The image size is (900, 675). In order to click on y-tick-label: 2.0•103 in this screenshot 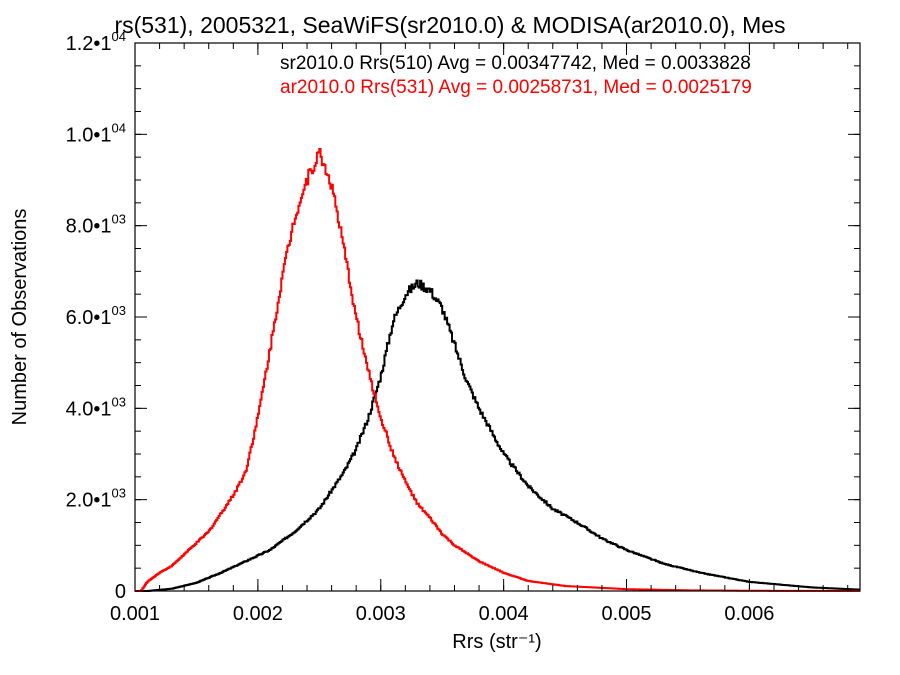, I will do `click(96, 499)`.